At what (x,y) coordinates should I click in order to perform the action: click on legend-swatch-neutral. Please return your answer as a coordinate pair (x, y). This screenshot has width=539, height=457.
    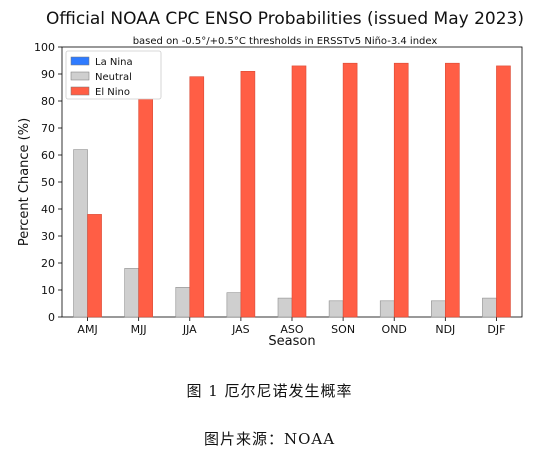
    Looking at the image, I should click on (80, 76).